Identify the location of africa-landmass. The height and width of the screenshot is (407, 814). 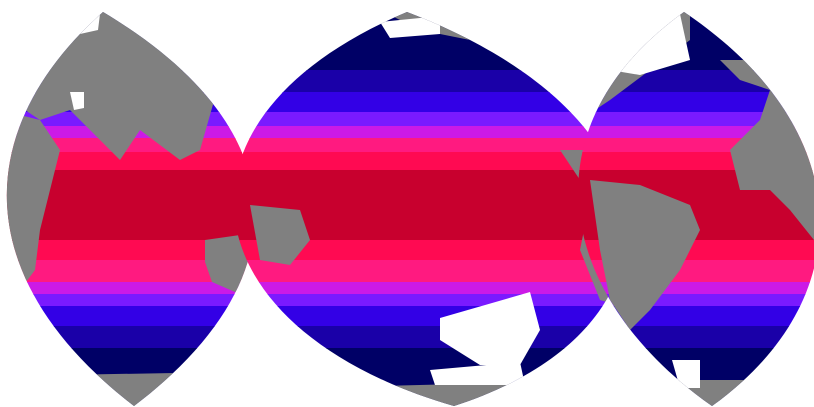
(33, 200).